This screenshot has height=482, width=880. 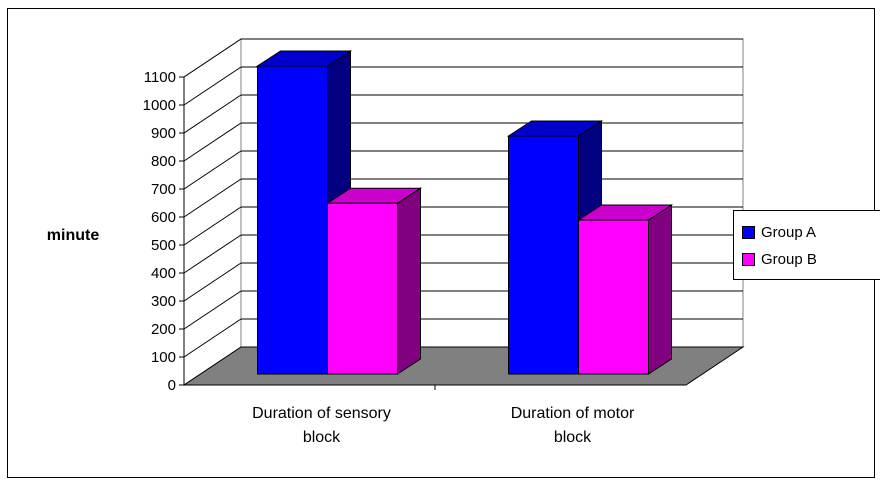 I want to click on bar-group-a-cat2, so click(x=543, y=255).